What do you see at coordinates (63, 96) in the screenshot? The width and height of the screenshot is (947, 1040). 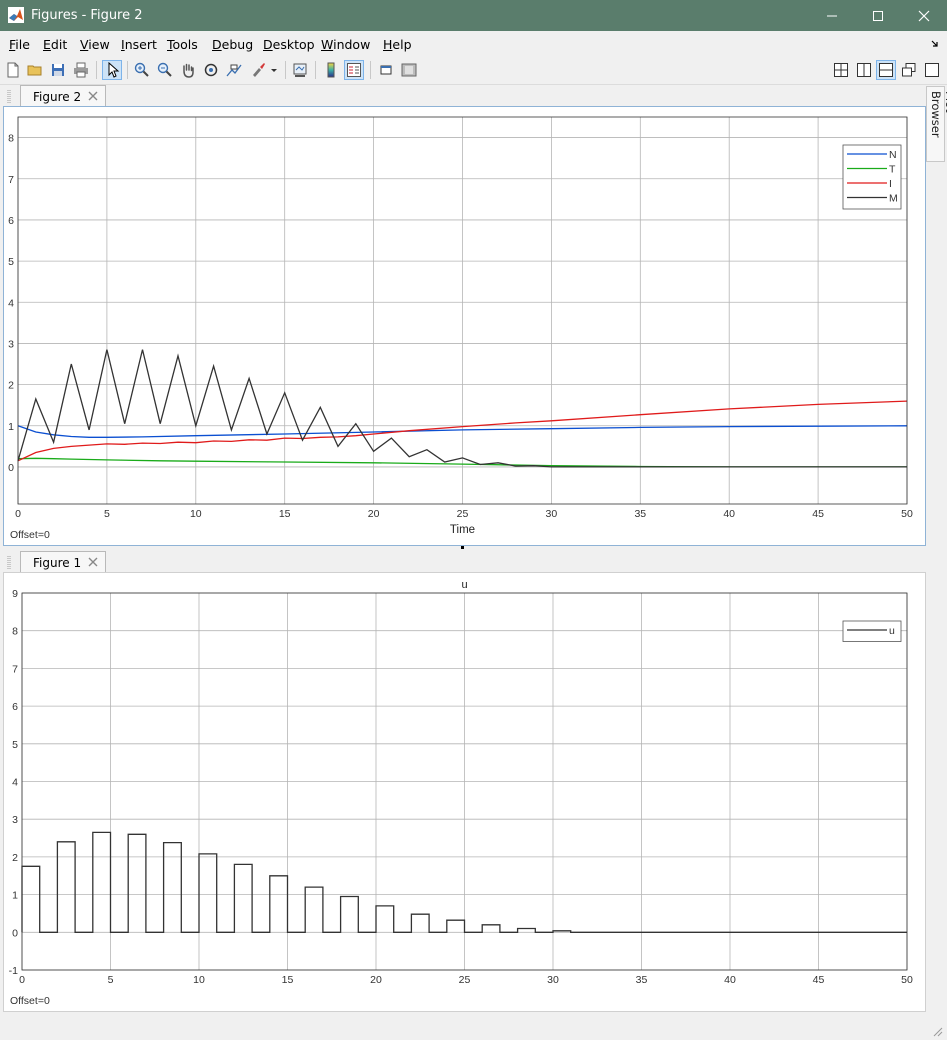 I see `tab-figure-2: Figure 2` at bounding box center [63, 96].